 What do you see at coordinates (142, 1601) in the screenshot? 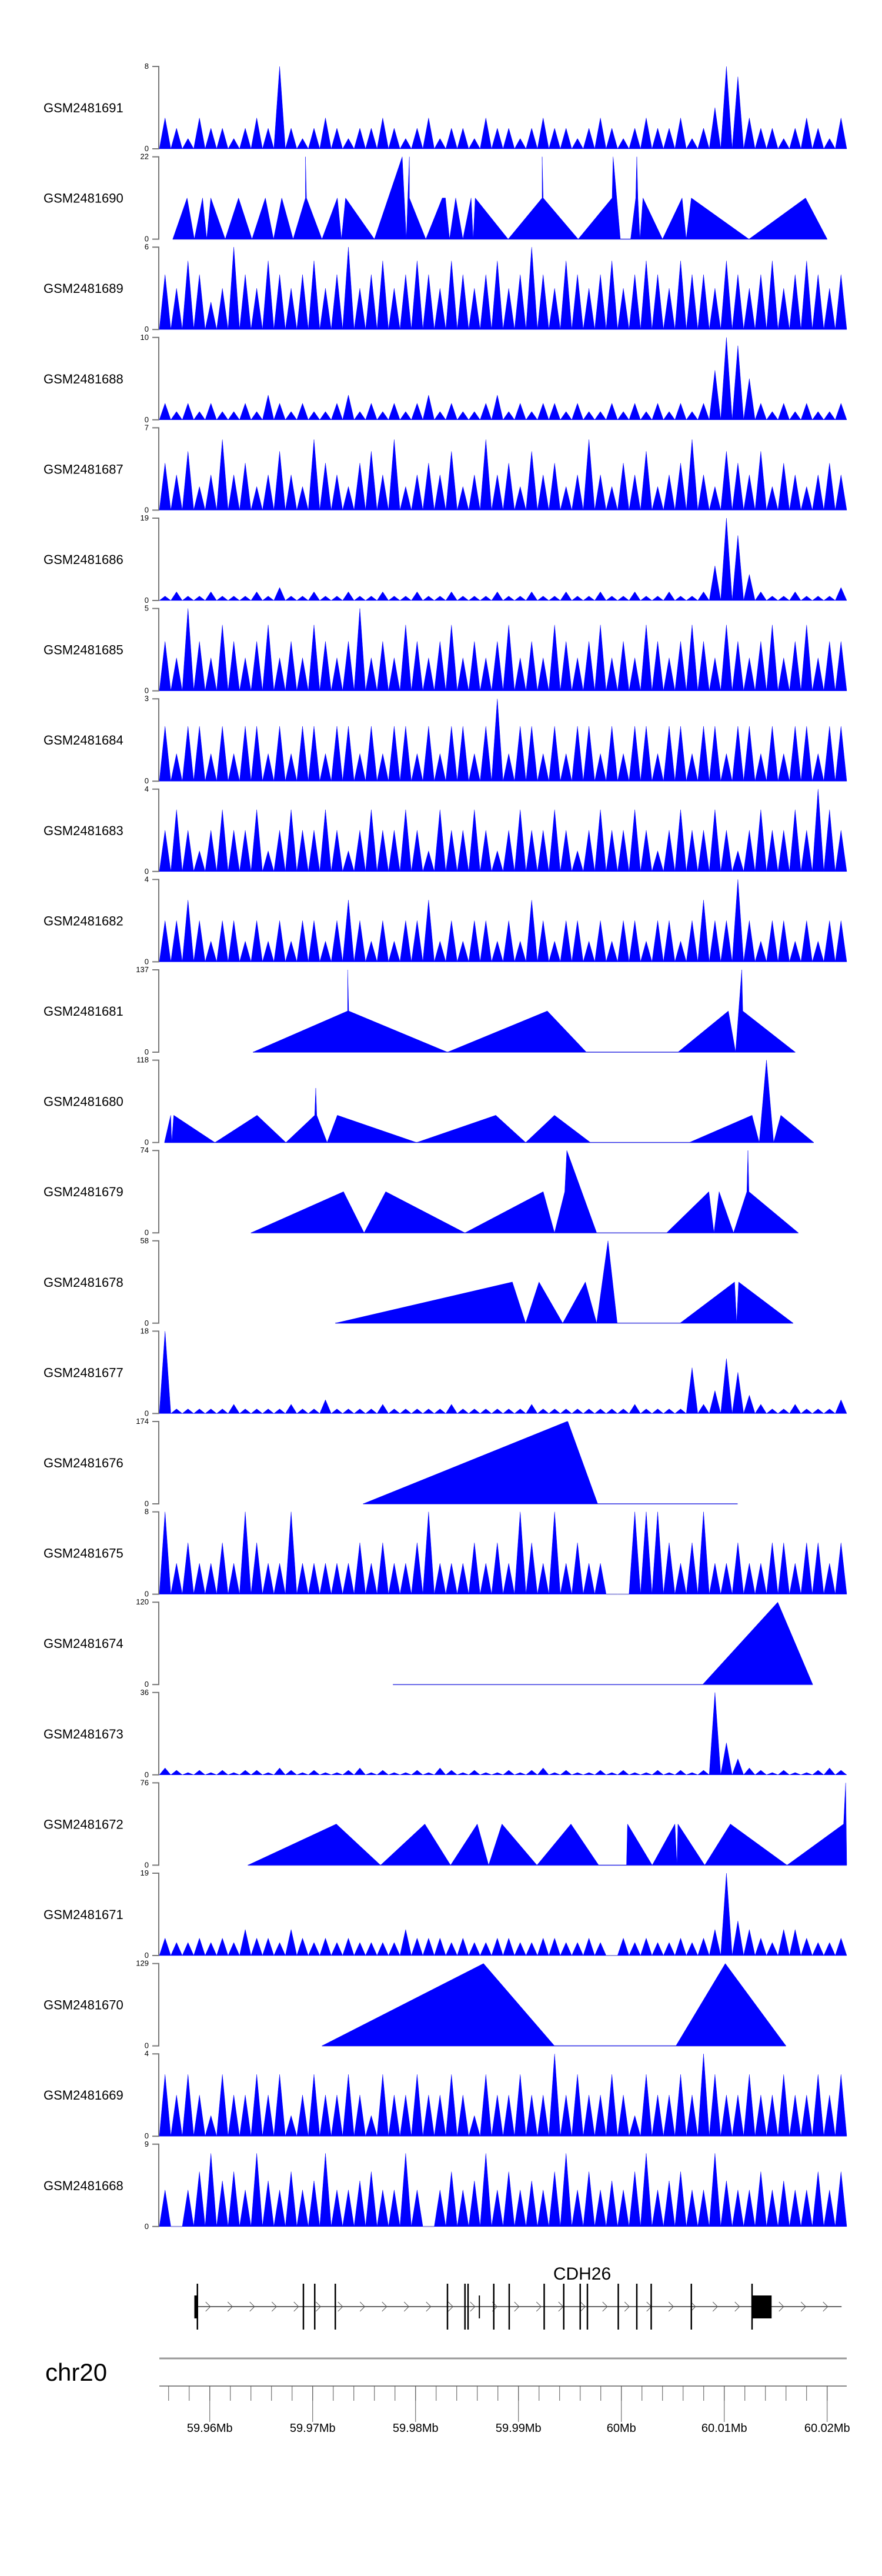
I see `y-max-label: 120` at bounding box center [142, 1601].